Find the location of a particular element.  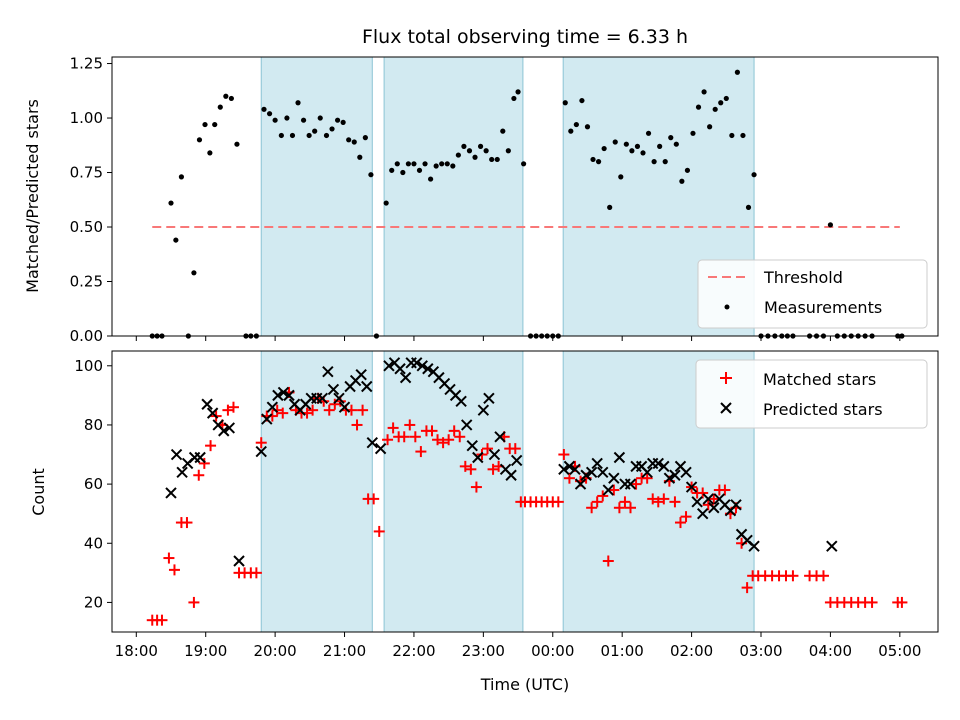

x-tick-label: 21:00 is located at coordinates (344, 651).